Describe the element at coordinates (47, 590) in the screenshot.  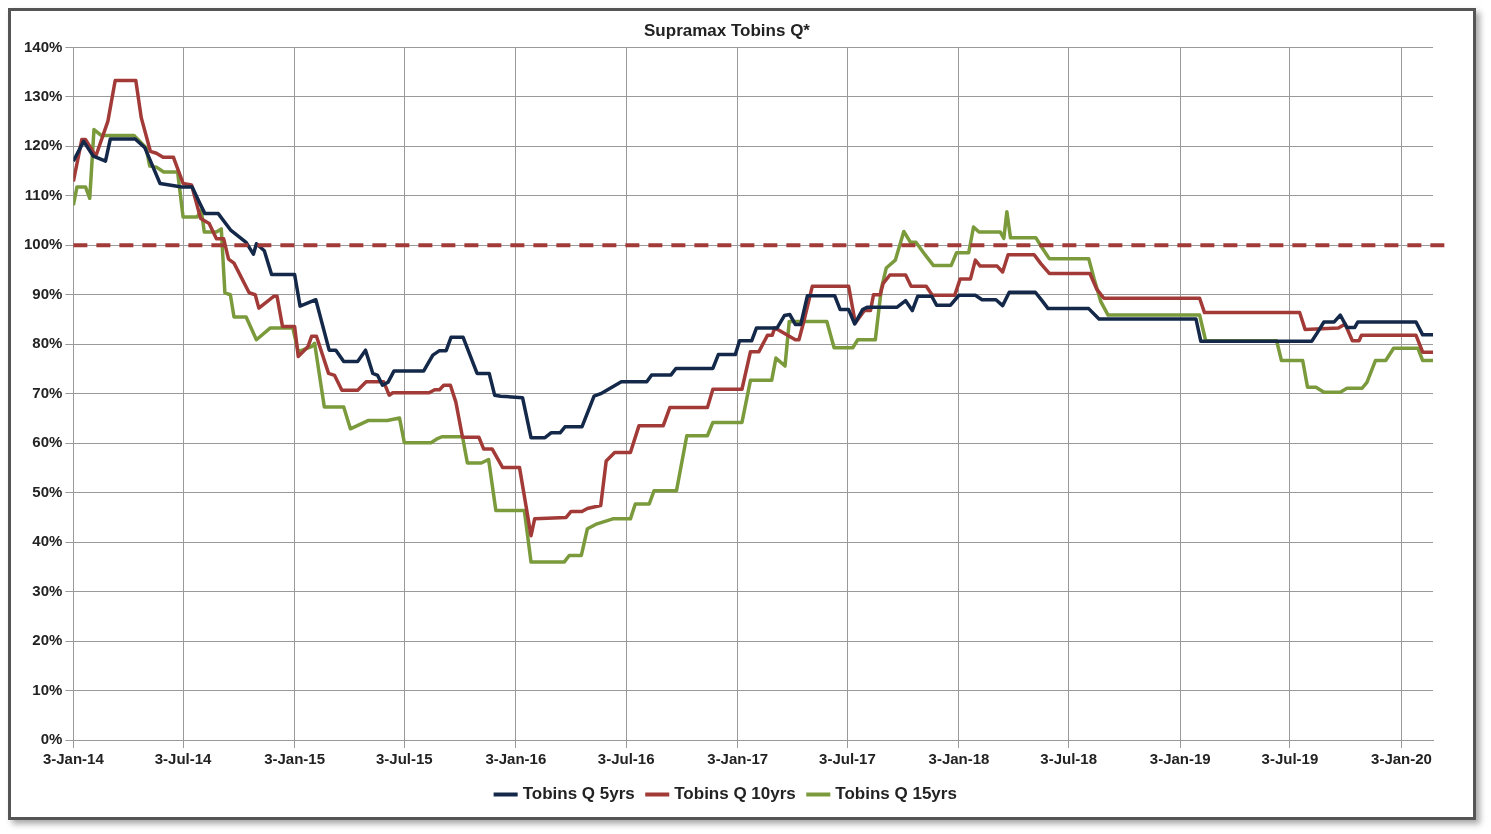
I see `y-tick-label: 30%` at that location.